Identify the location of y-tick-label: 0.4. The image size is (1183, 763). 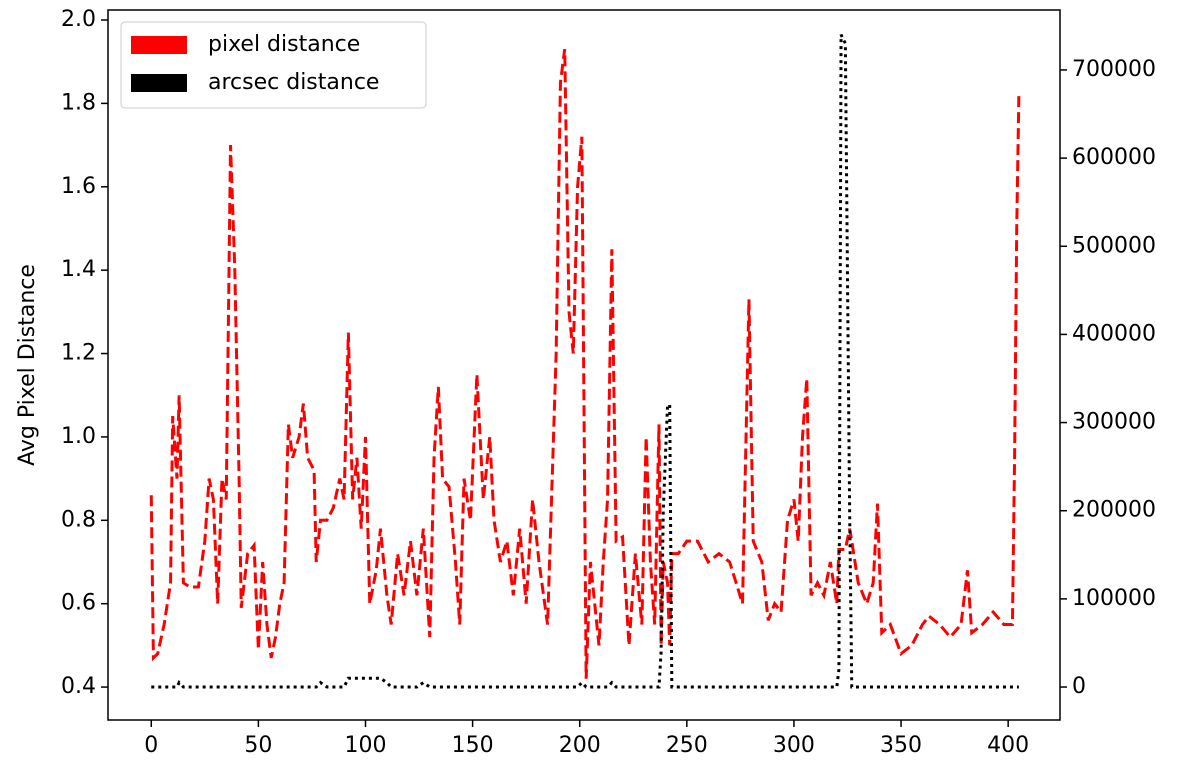
(78, 686).